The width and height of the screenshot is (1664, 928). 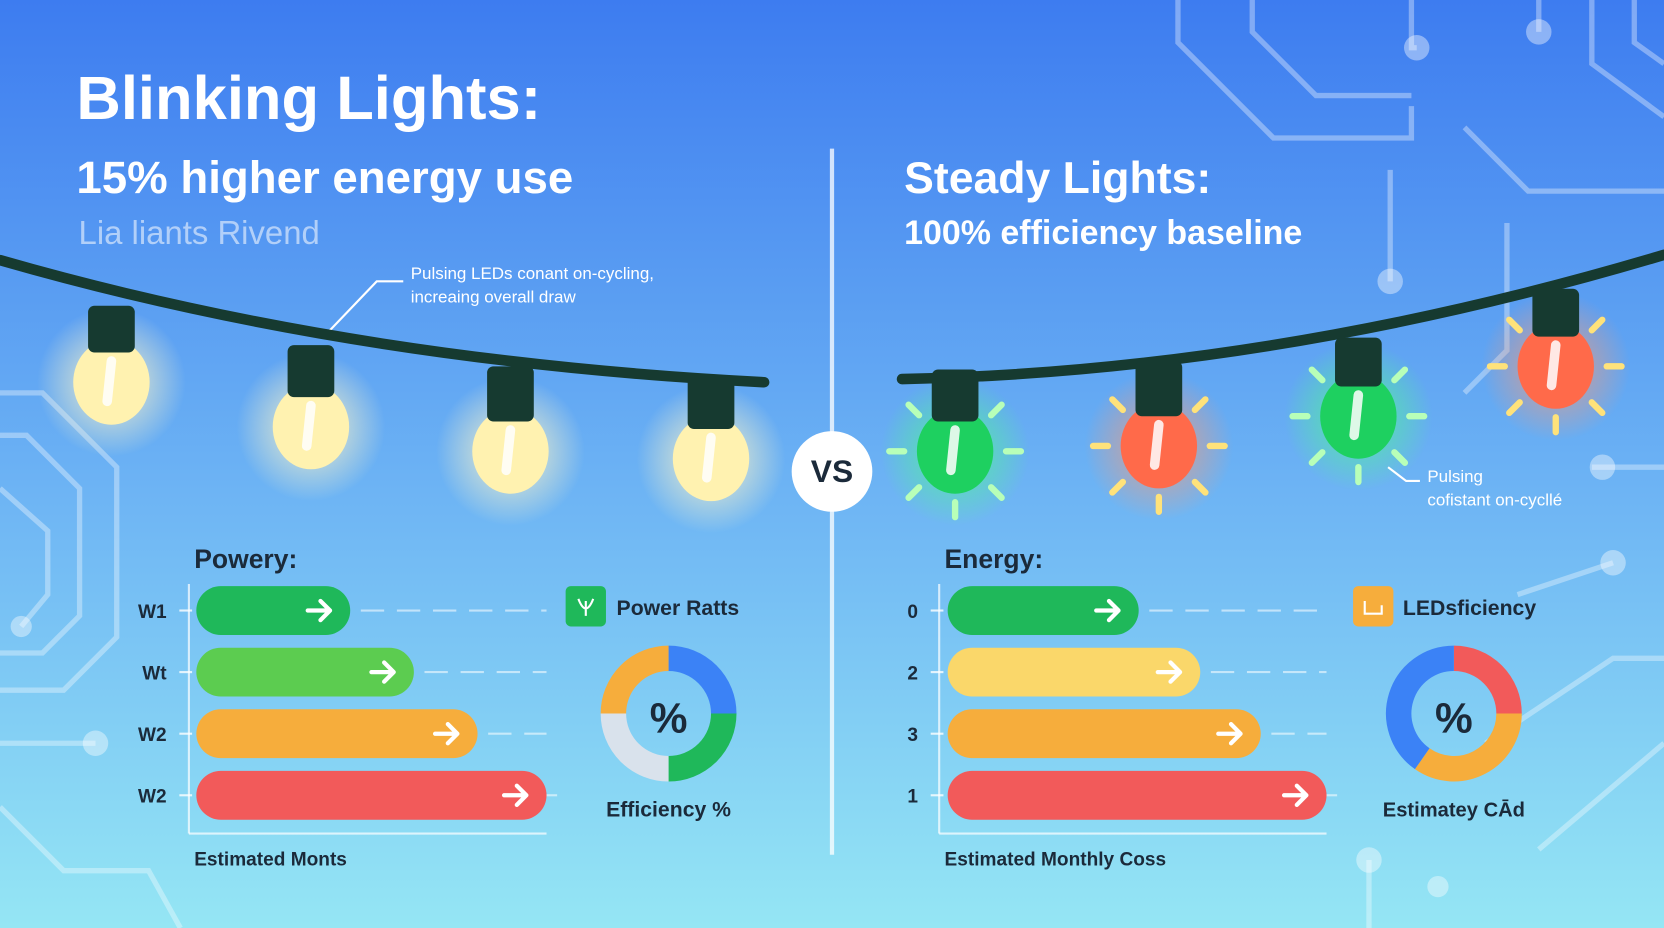 I want to click on left-subtitle: 15% higher energy use, so click(x=324, y=177).